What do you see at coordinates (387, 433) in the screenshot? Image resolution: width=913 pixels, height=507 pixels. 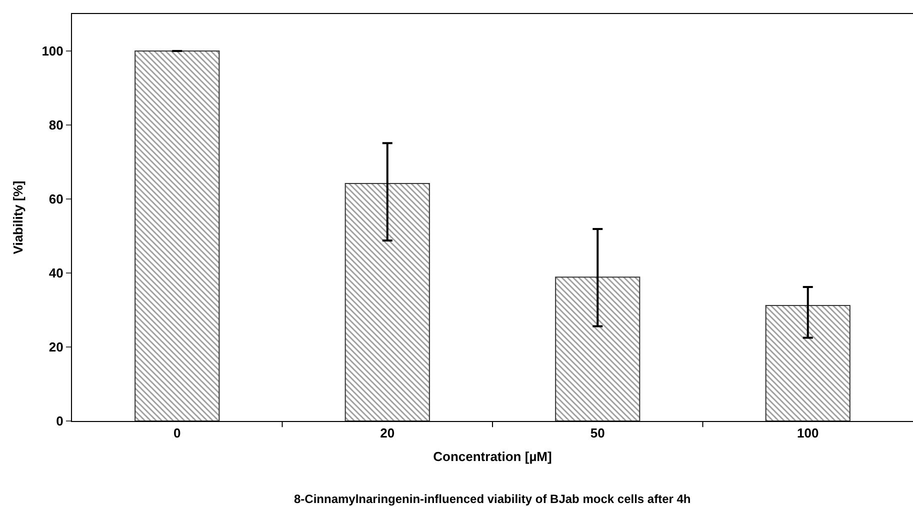 I see `x-tick-label: 20` at bounding box center [387, 433].